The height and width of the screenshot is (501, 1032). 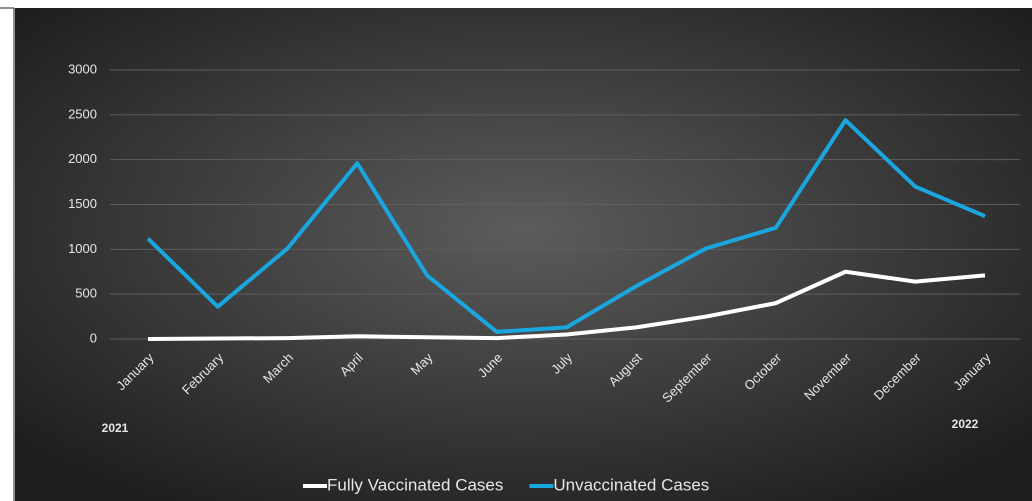 What do you see at coordinates (965, 424) in the screenshot?
I see `year-label: 2022` at bounding box center [965, 424].